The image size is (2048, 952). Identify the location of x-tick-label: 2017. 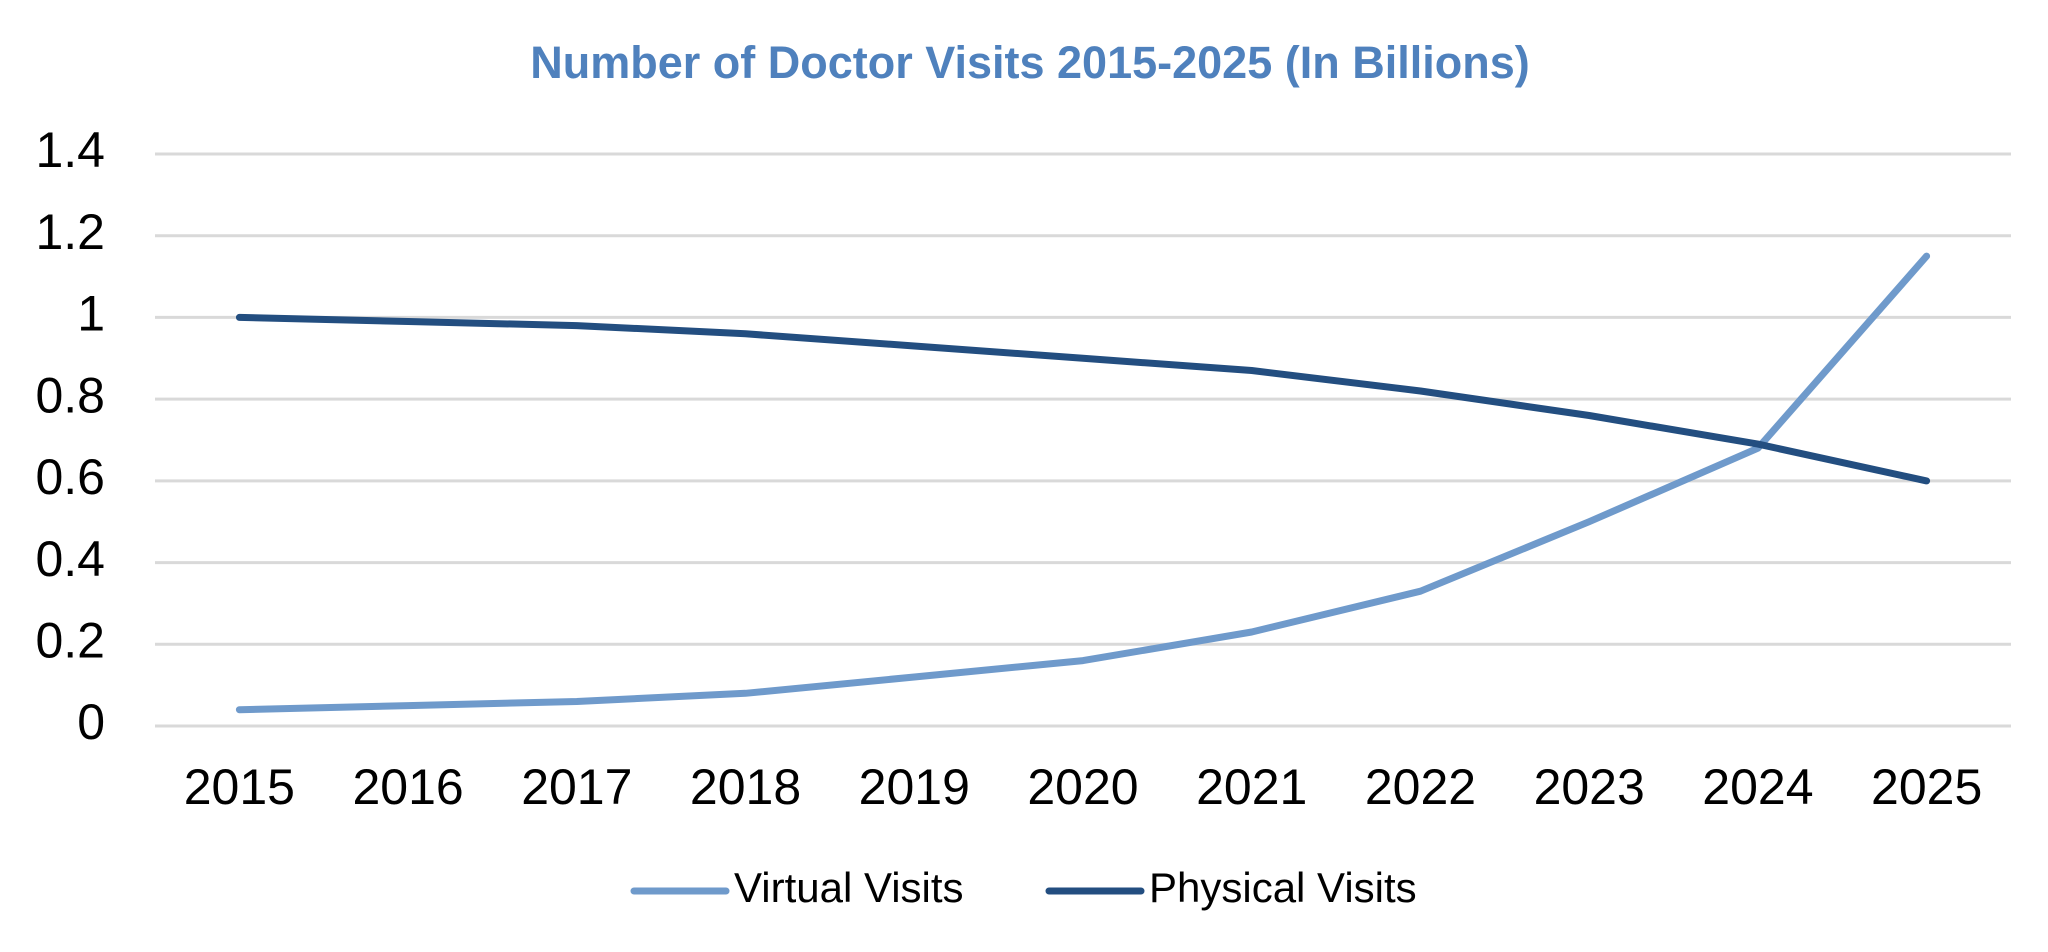
(576, 787).